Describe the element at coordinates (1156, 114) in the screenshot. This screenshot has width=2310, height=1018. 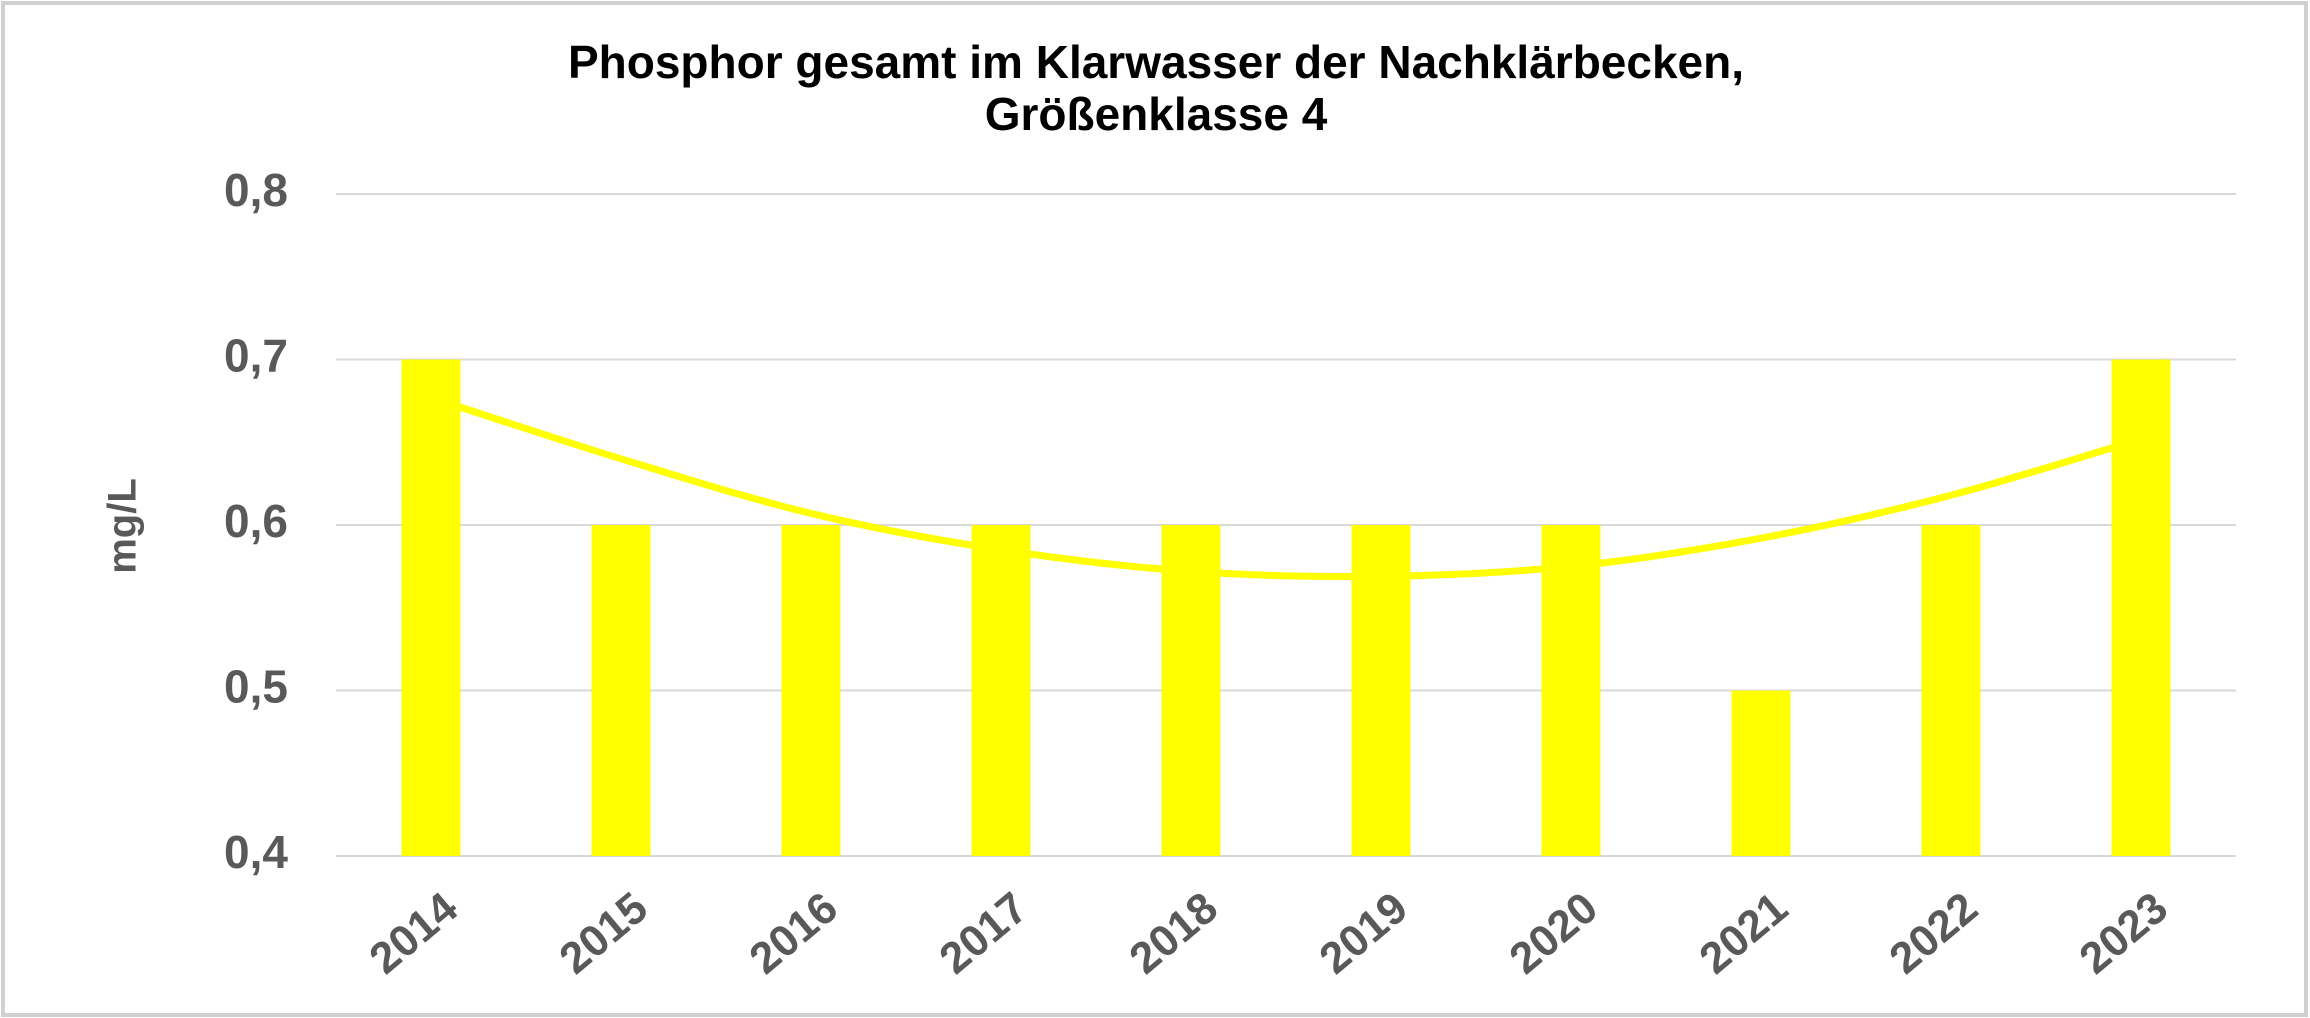
I see `chart-title: Größenklasse 4` at that location.